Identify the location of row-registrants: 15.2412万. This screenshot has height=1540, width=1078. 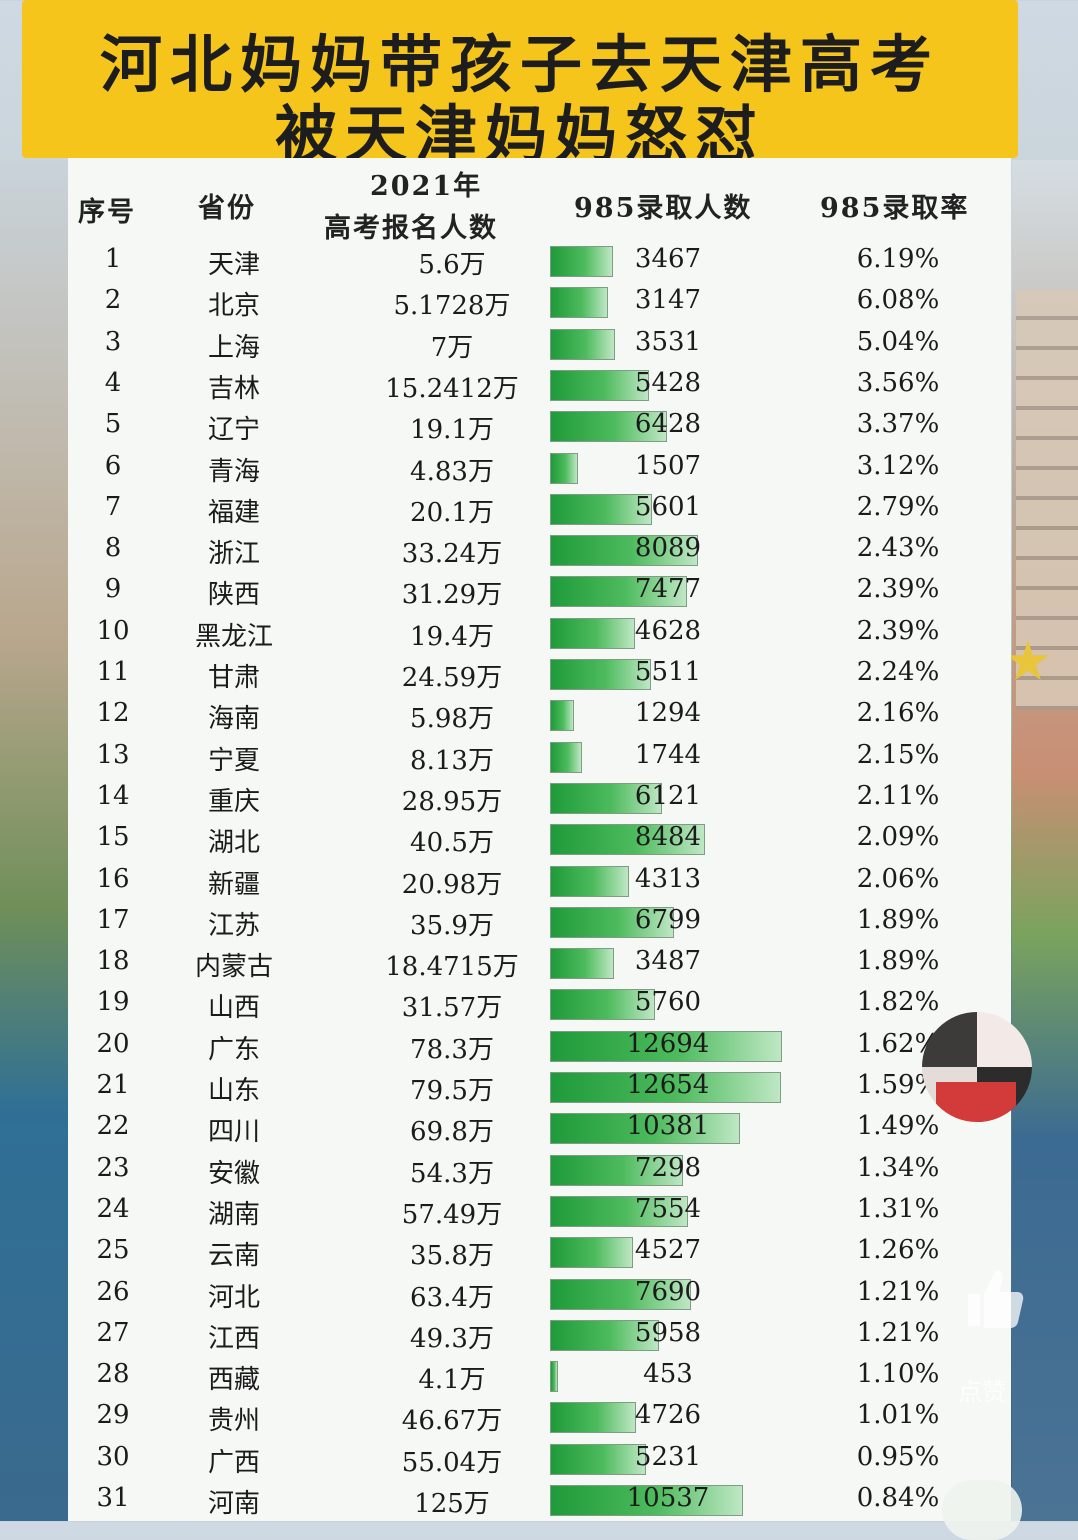
(452, 388).